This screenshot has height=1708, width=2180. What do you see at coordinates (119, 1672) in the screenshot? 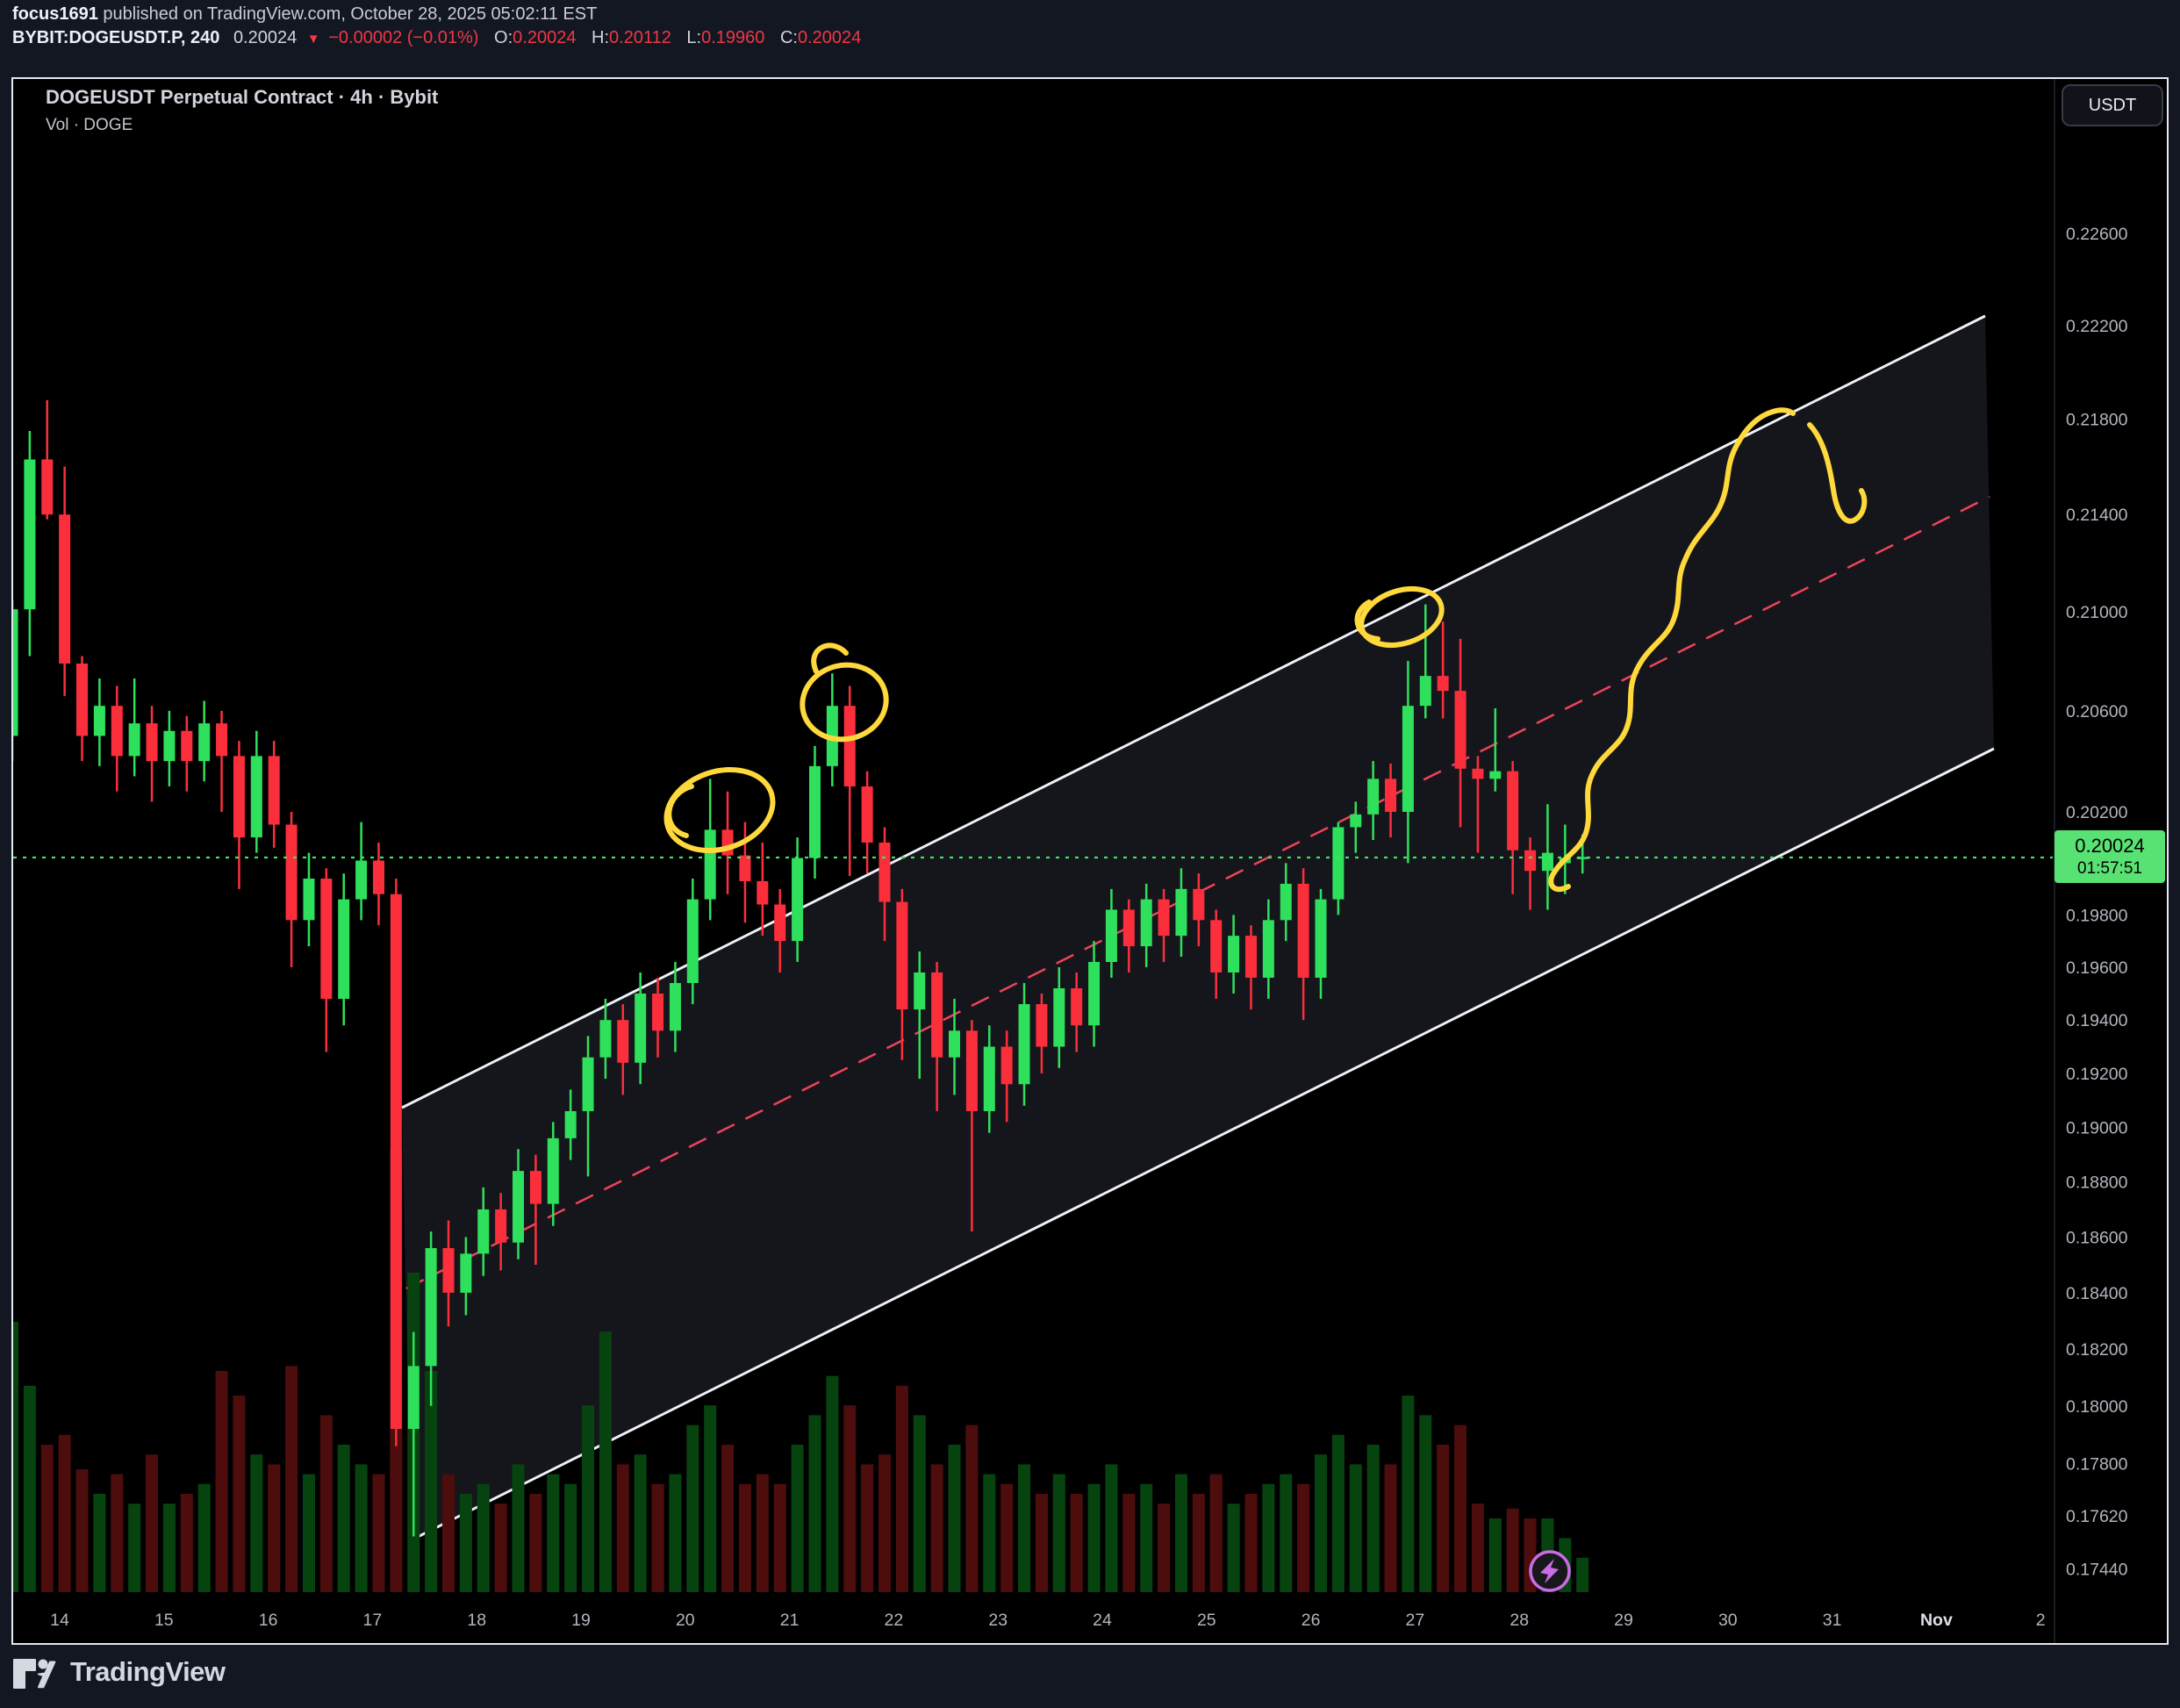
I see `tradingview-attribution: TradingView` at bounding box center [119, 1672].